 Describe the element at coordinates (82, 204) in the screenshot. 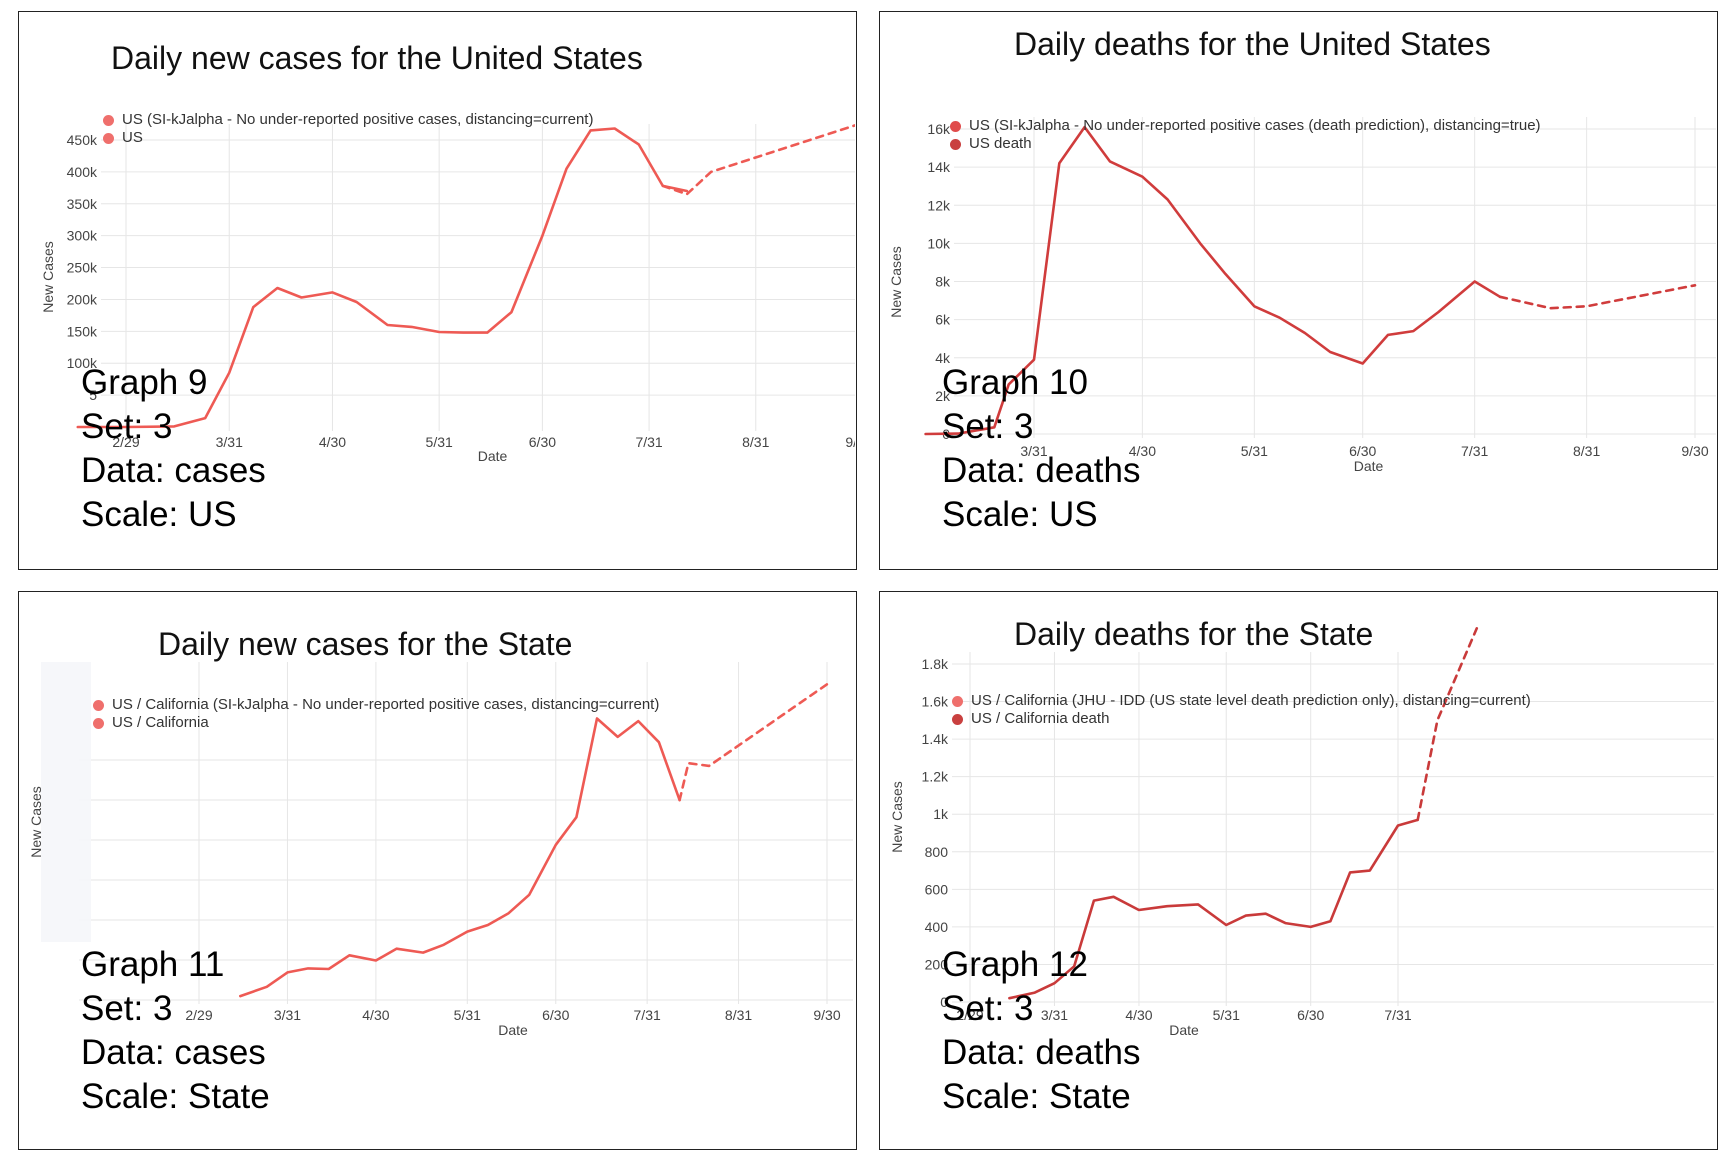

I see `y-tick-label: 350k` at that location.